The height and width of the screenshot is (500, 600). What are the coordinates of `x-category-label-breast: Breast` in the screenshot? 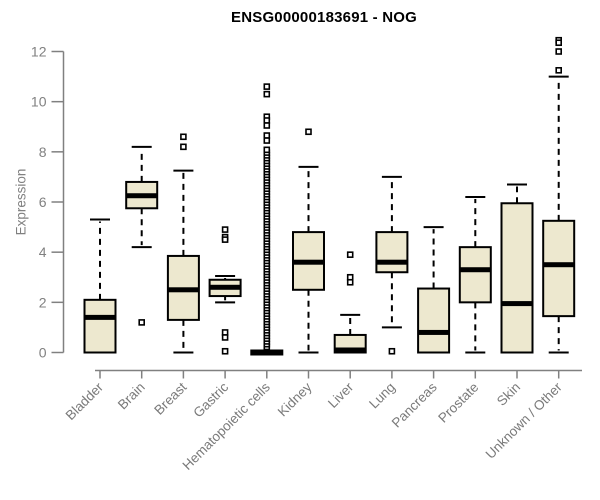 It's located at (170, 398).